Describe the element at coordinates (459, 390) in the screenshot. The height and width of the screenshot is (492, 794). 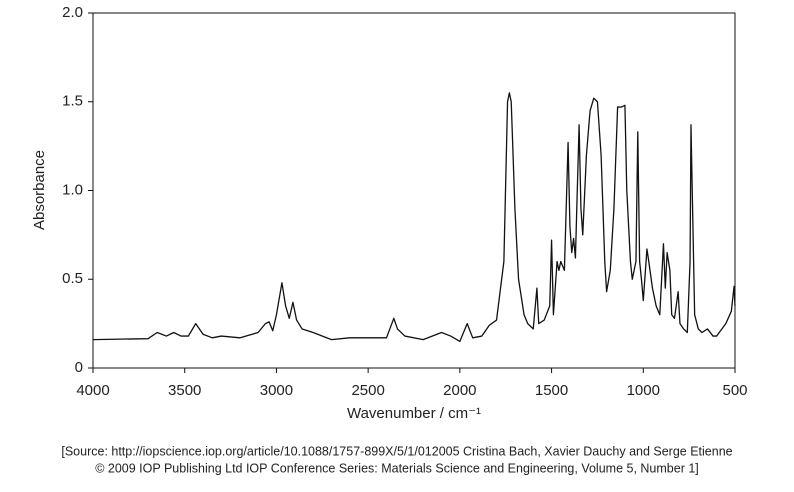
I see `x-tick-label: 2000` at that location.